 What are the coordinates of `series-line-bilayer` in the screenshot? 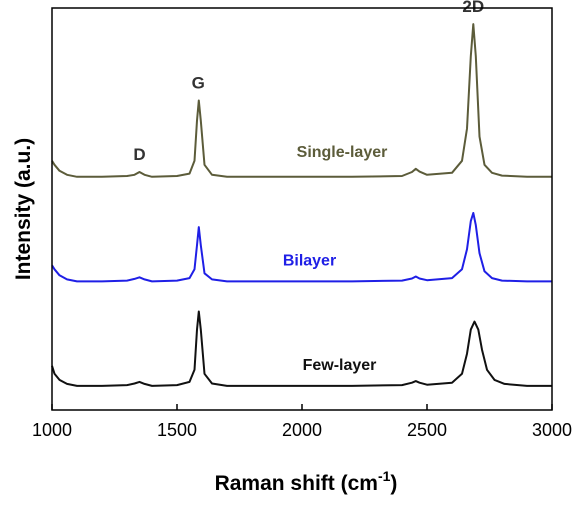 It's located at (301, 247).